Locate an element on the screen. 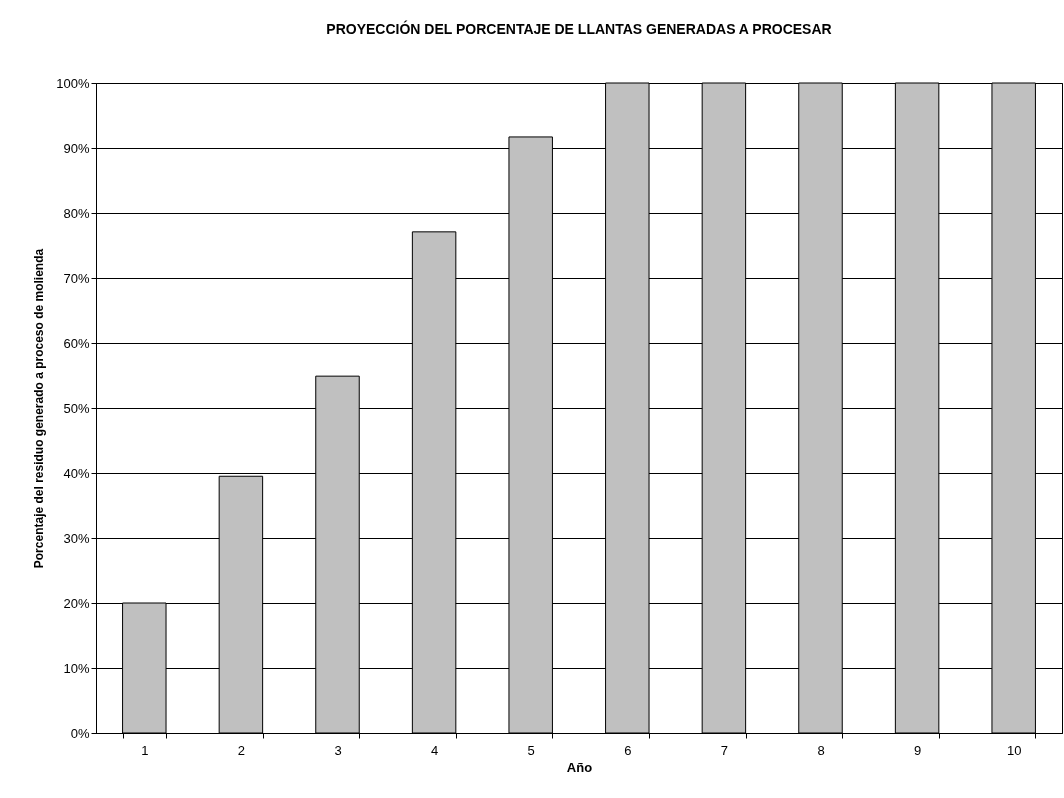  y-tick-label: 60% is located at coordinates (76, 343).